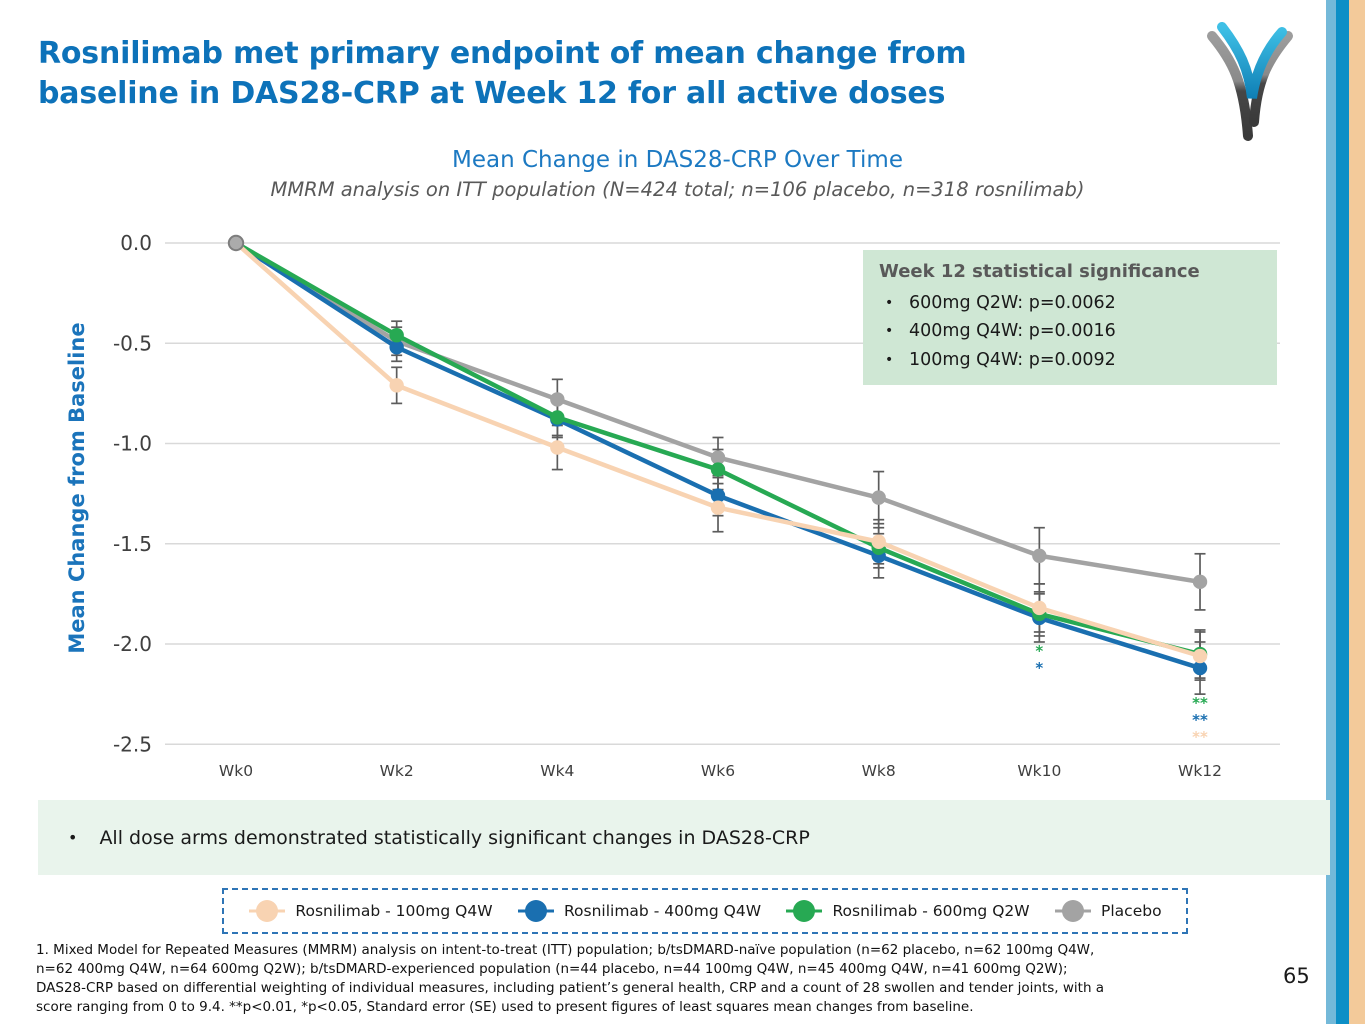 Image resolution: width=1365 pixels, height=1024 pixels. I want to click on svg-text: Wk4, so click(557, 771).